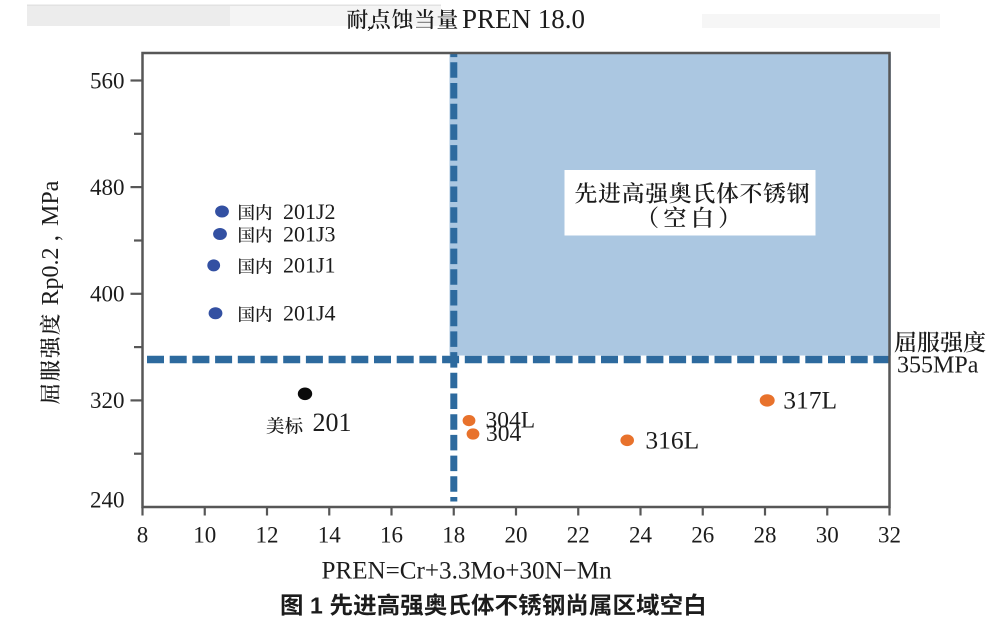  I want to click on svg-text: 10, so click(204, 535).